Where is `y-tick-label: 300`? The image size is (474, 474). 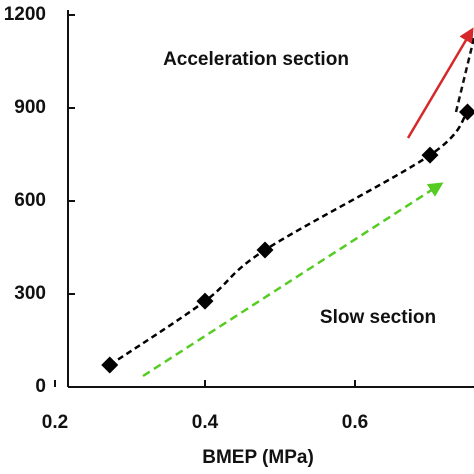 y-tick-label: 300 is located at coordinates (30, 293).